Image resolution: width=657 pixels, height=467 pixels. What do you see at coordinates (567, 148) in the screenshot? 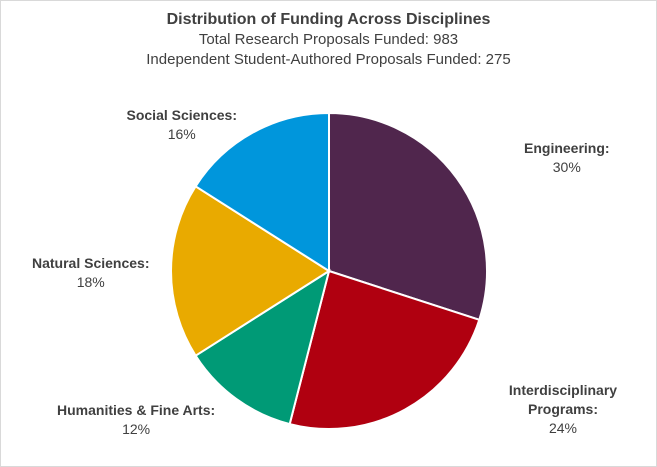
I see `label-engineering-name: Engineering:` at bounding box center [567, 148].